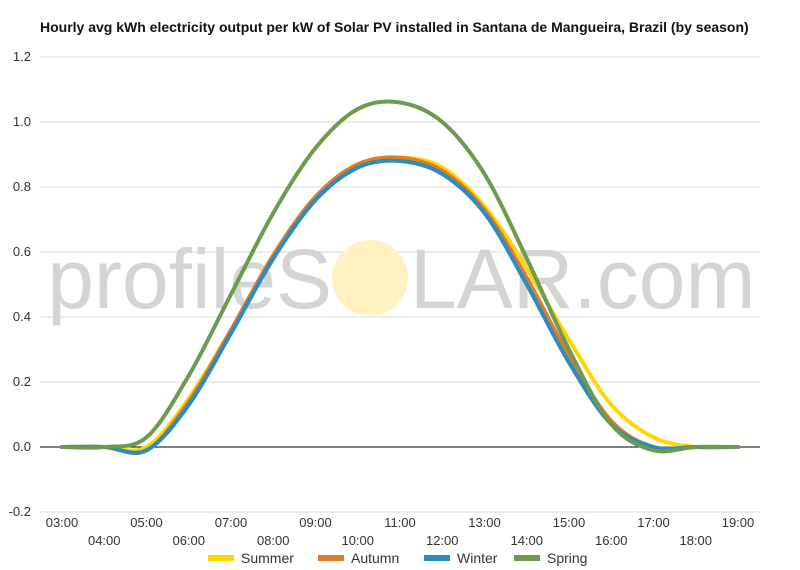  Describe the element at coordinates (188, 540) in the screenshot. I see `x-tick-label: 06:00` at that location.